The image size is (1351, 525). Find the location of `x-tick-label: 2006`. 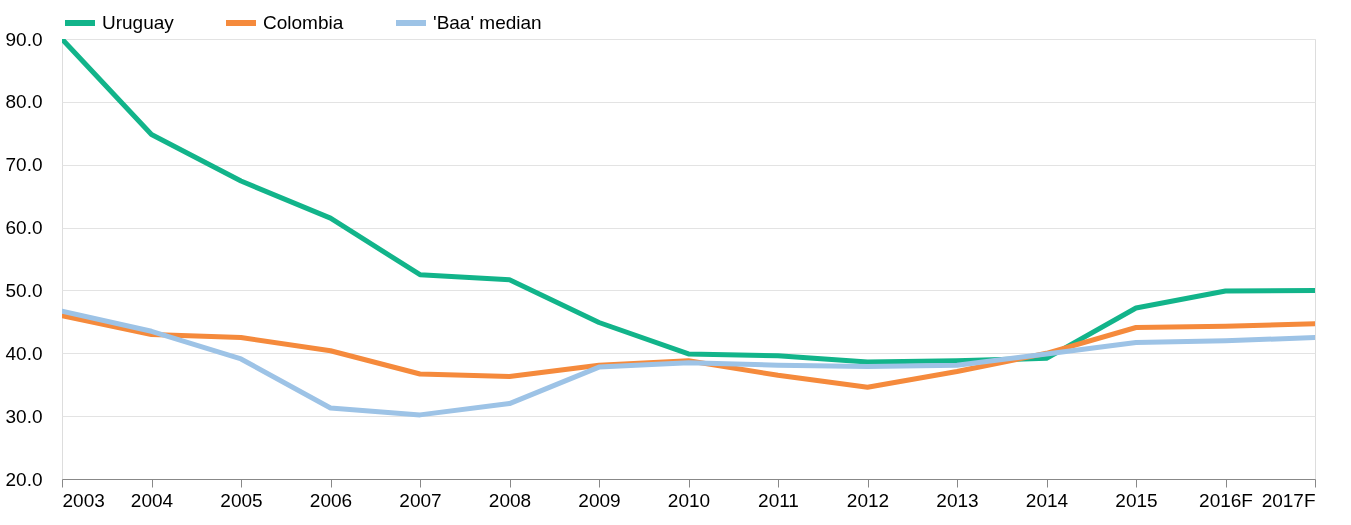

x-tick-label: 2006 is located at coordinates (331, 500).